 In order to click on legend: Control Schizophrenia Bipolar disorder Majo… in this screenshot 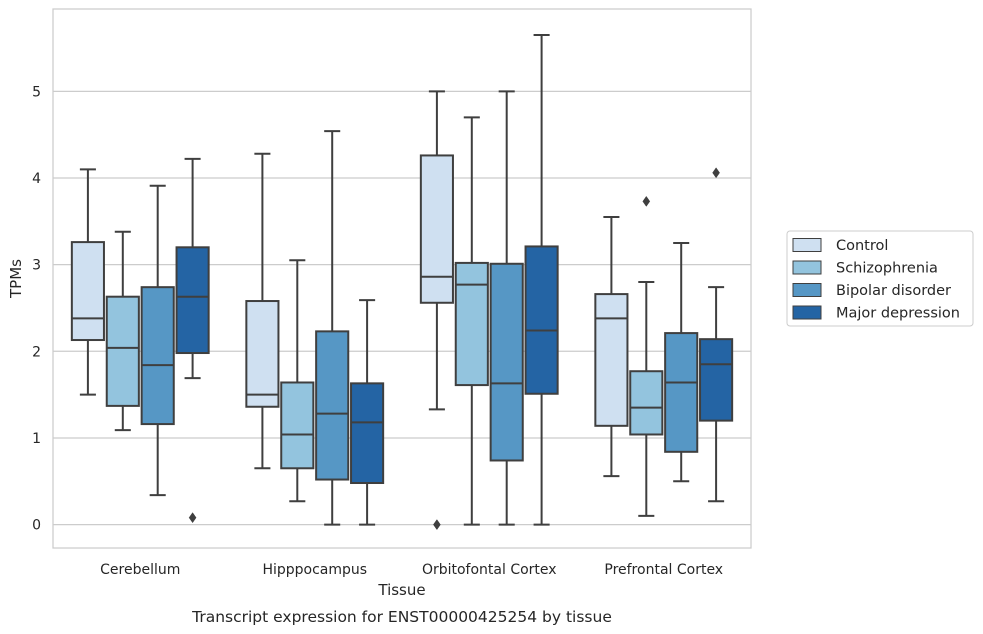, I will do `click(880, 278)`.